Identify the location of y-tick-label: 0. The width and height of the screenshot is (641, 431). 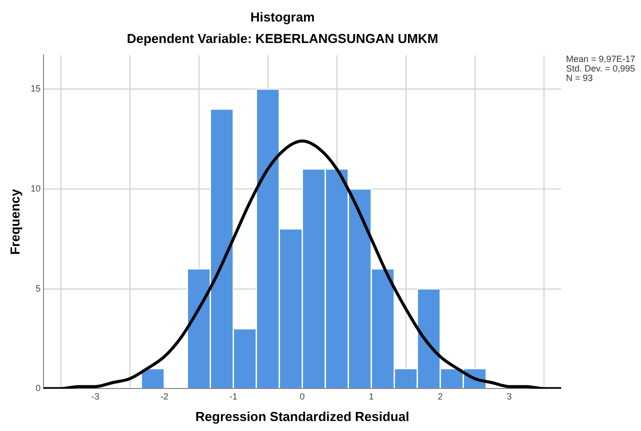
(38, 388).